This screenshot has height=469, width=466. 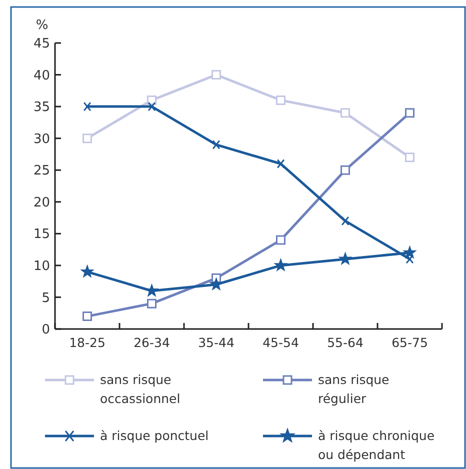 What do you see at coordinates (41, 171) in the screenshot?
I see `y-tick-label: 25` at bounding box center [41, 171].